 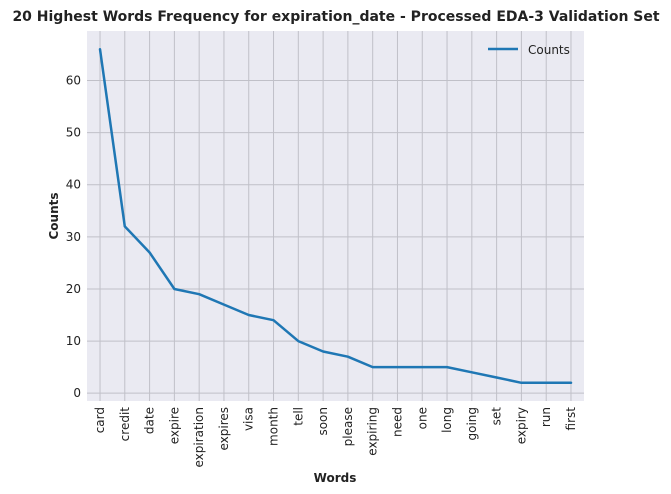 What do you see at coordinates (100, 420) in the screenshot?
I see `x-tick-label: card` at bounding box center [100, 420].